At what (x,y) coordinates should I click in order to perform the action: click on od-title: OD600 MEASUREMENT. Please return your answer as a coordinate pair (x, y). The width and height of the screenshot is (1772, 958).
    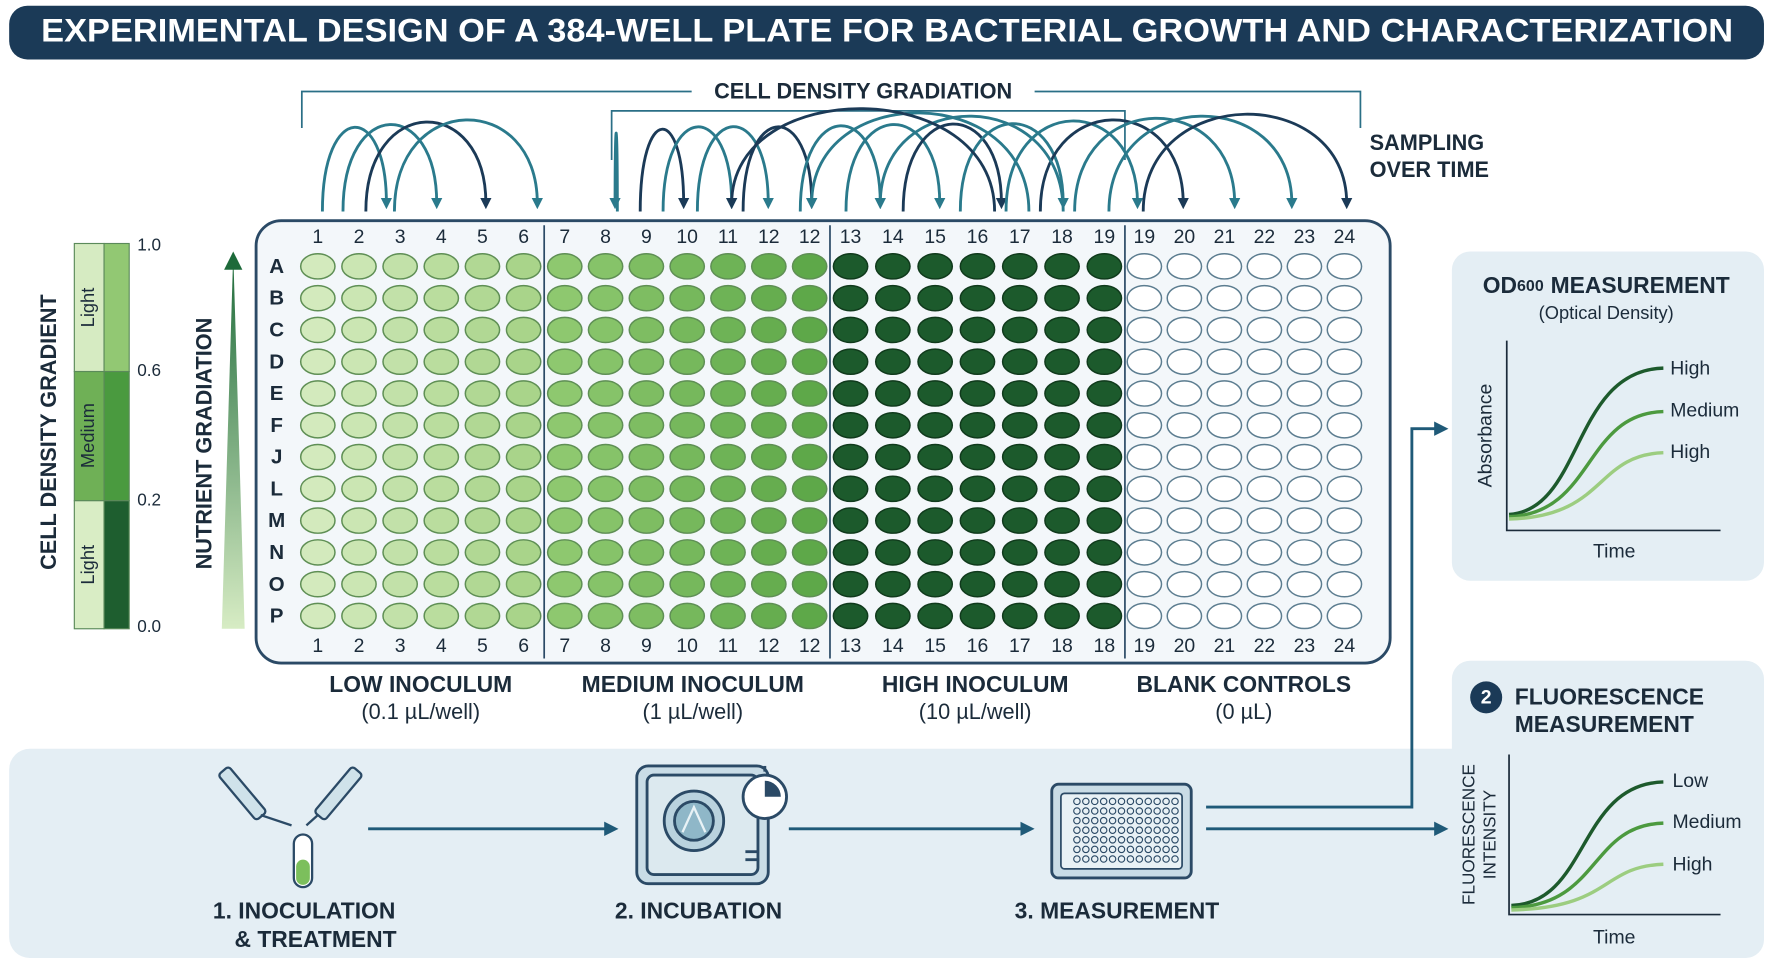
    Looking at the image, I should click on (1606, 285).